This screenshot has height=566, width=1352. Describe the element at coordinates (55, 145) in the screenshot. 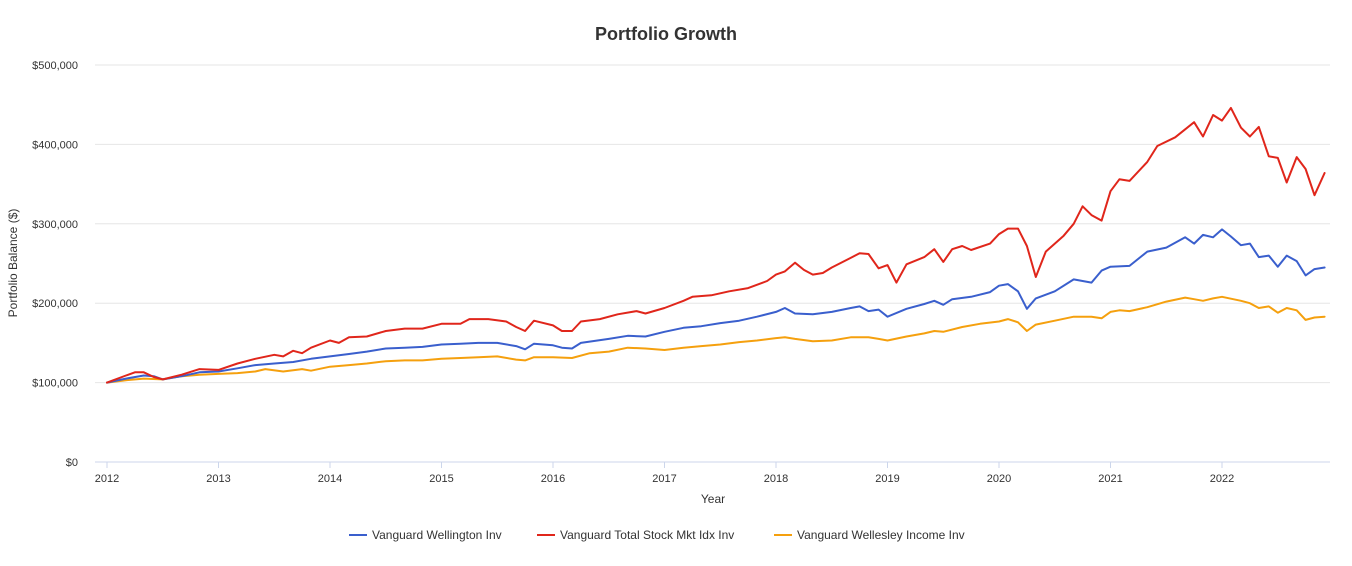

I see `y-tick-label: $400,000` at that location.